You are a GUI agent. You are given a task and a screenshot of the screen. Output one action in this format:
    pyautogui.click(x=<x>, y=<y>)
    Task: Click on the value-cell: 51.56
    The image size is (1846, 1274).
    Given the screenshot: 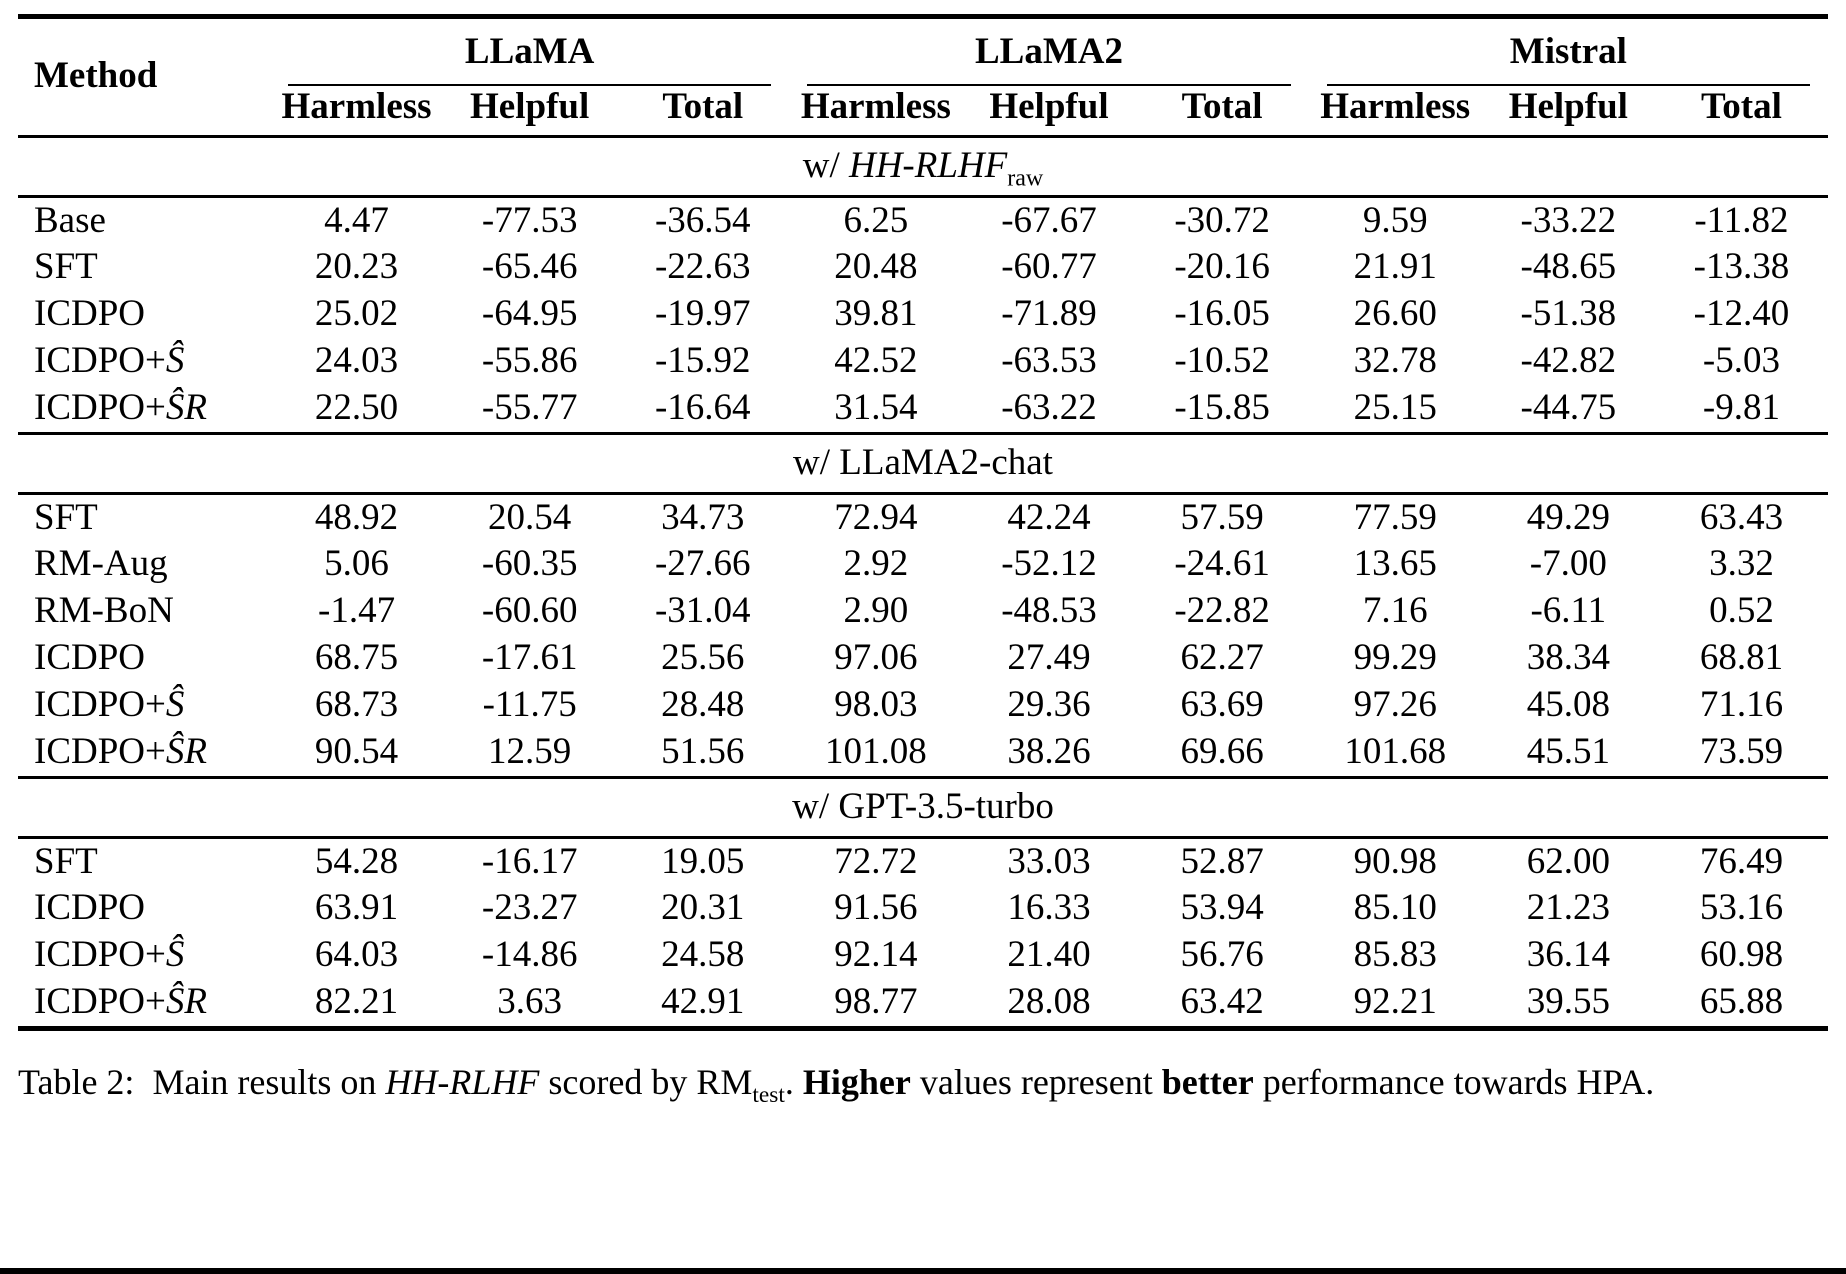 What is the action you would take?
    pyautogui.click(x=703, y=751)
    